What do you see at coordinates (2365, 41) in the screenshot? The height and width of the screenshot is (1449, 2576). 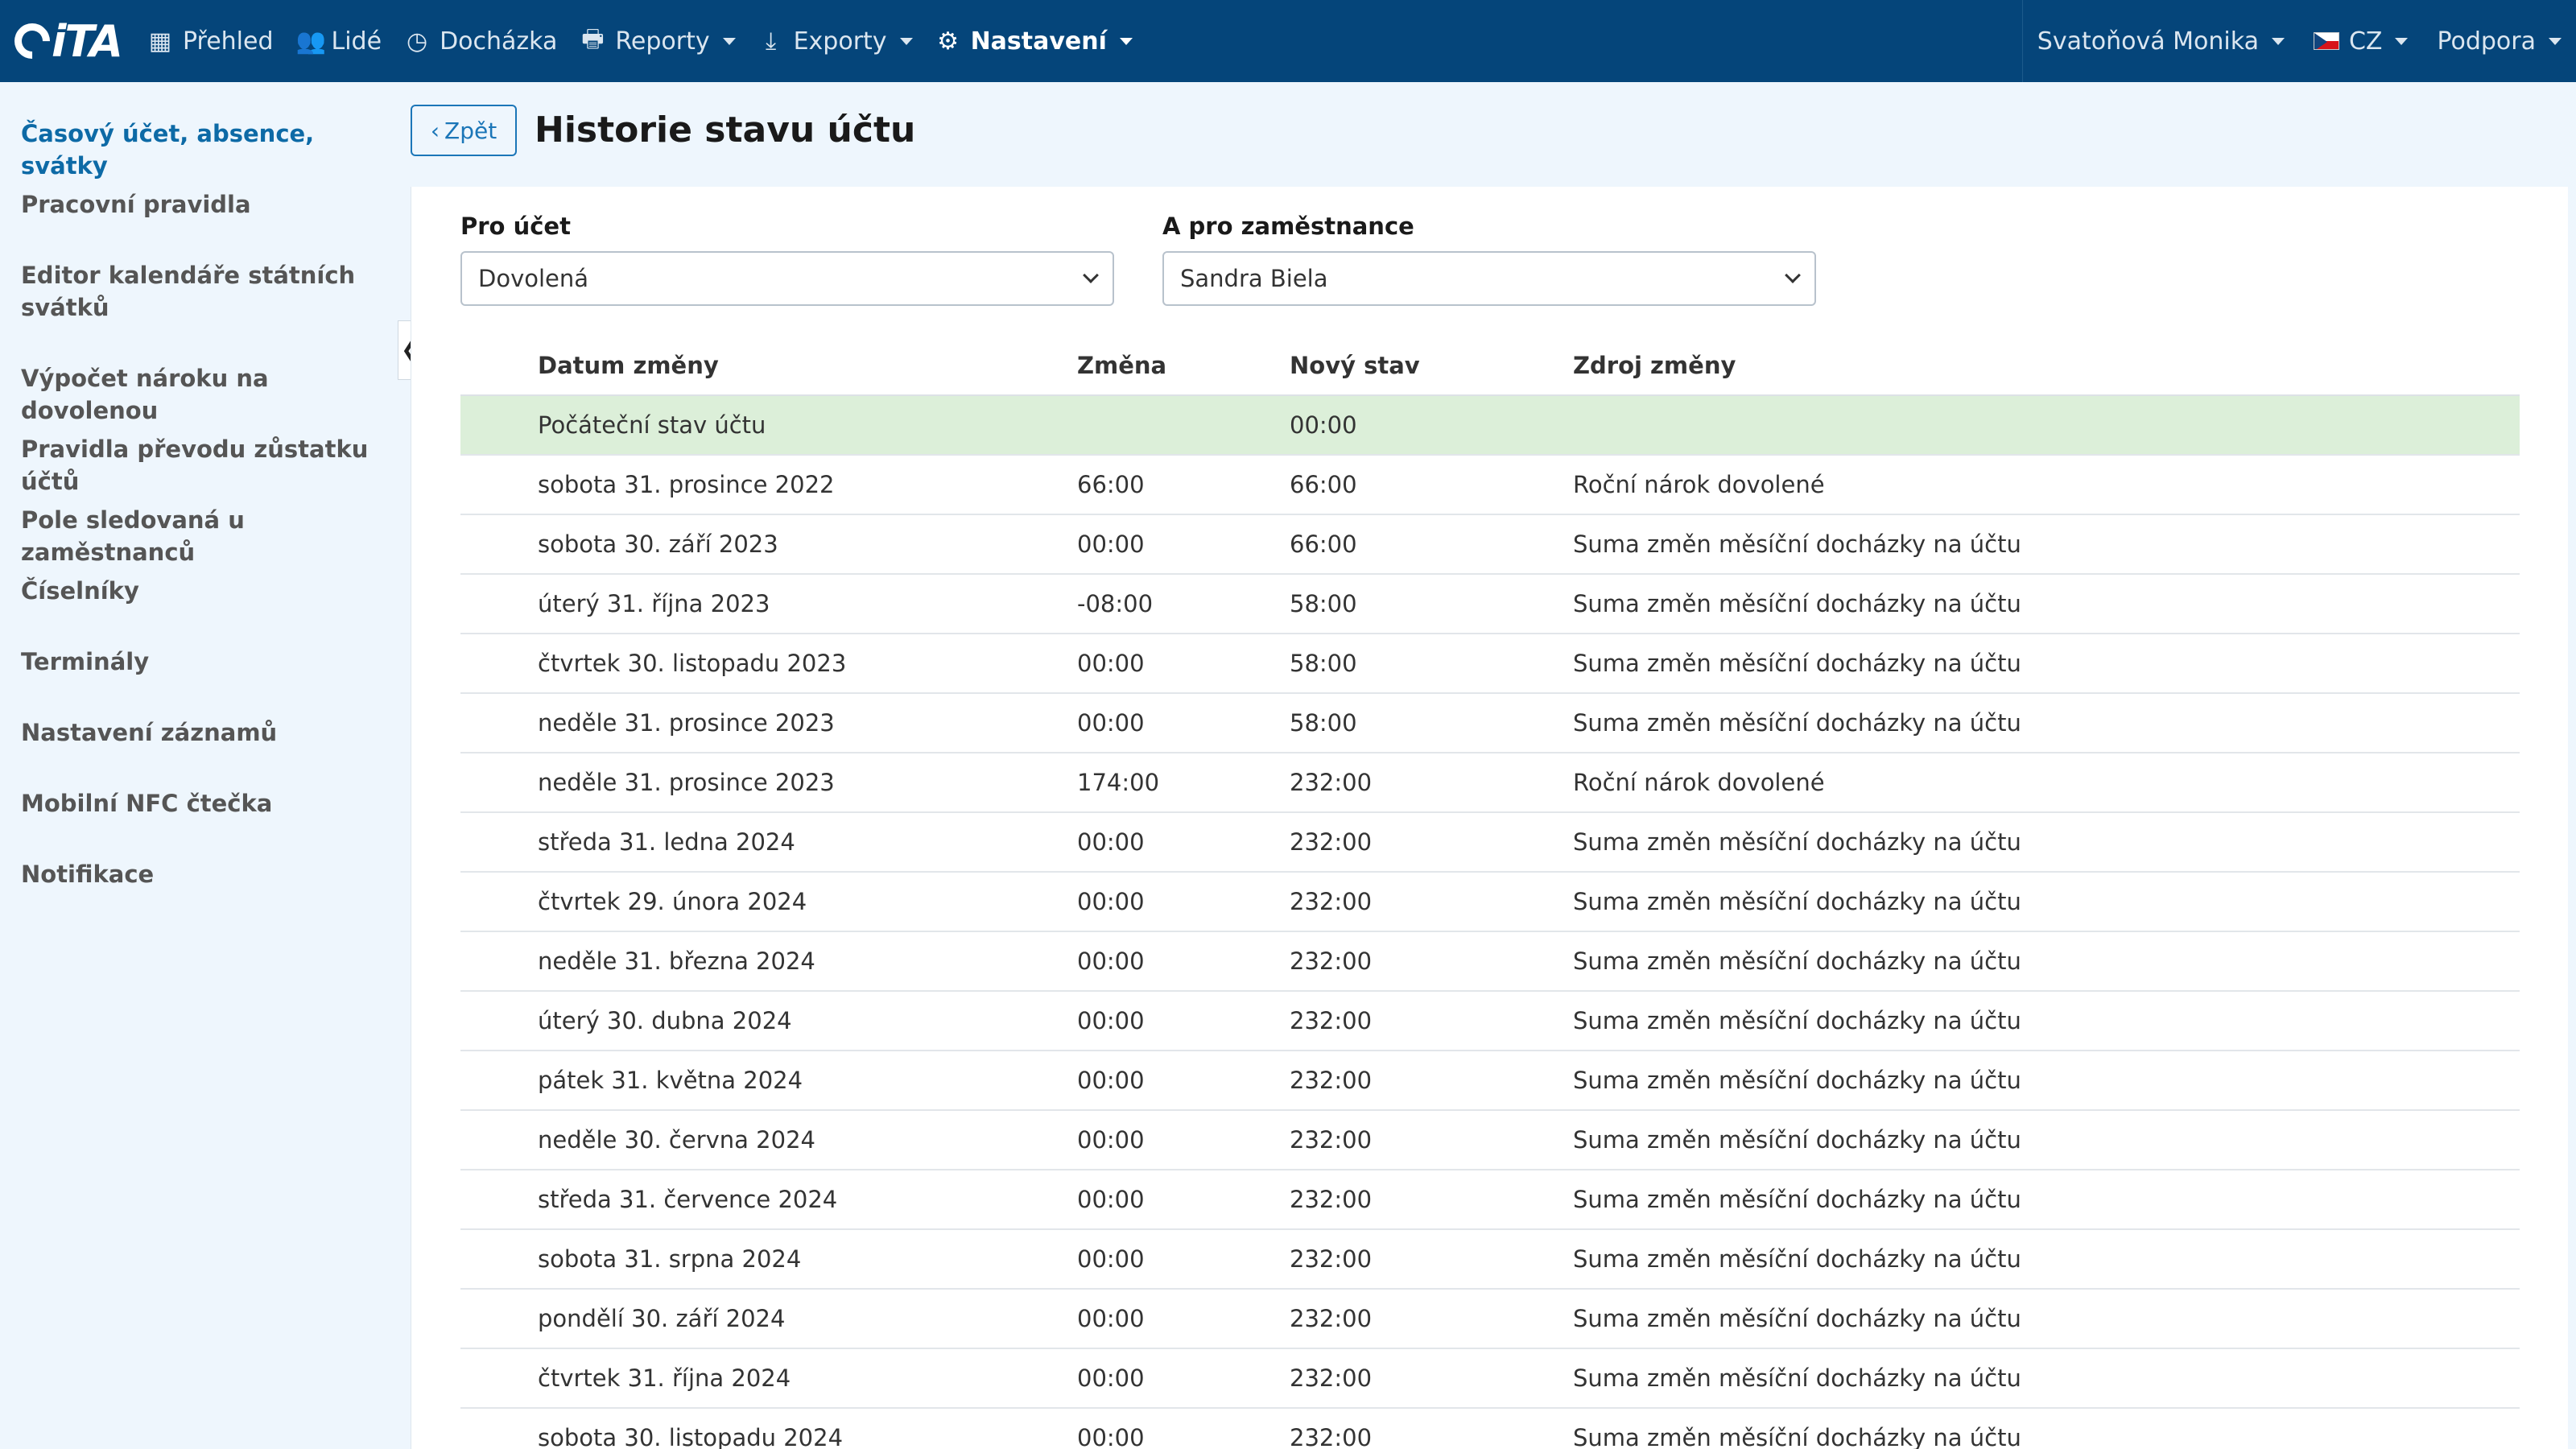 I see `language-label: CZ` at bounding box center [2365, 41].